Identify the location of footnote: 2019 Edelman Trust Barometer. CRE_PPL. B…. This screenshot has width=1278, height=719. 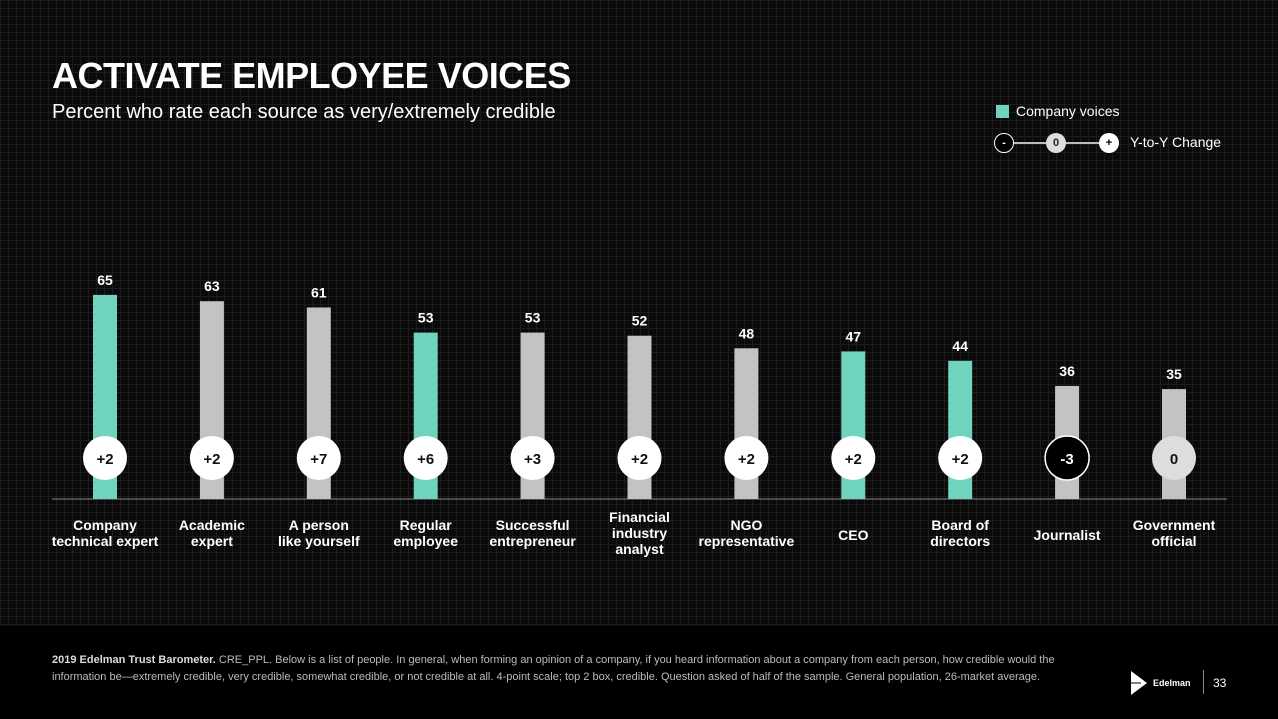
(567, 669).